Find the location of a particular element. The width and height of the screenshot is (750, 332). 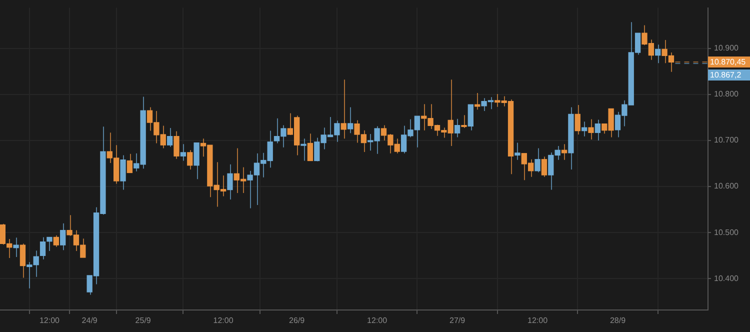

x-tick-label: 27/9 is located at coordinates (458, 321).